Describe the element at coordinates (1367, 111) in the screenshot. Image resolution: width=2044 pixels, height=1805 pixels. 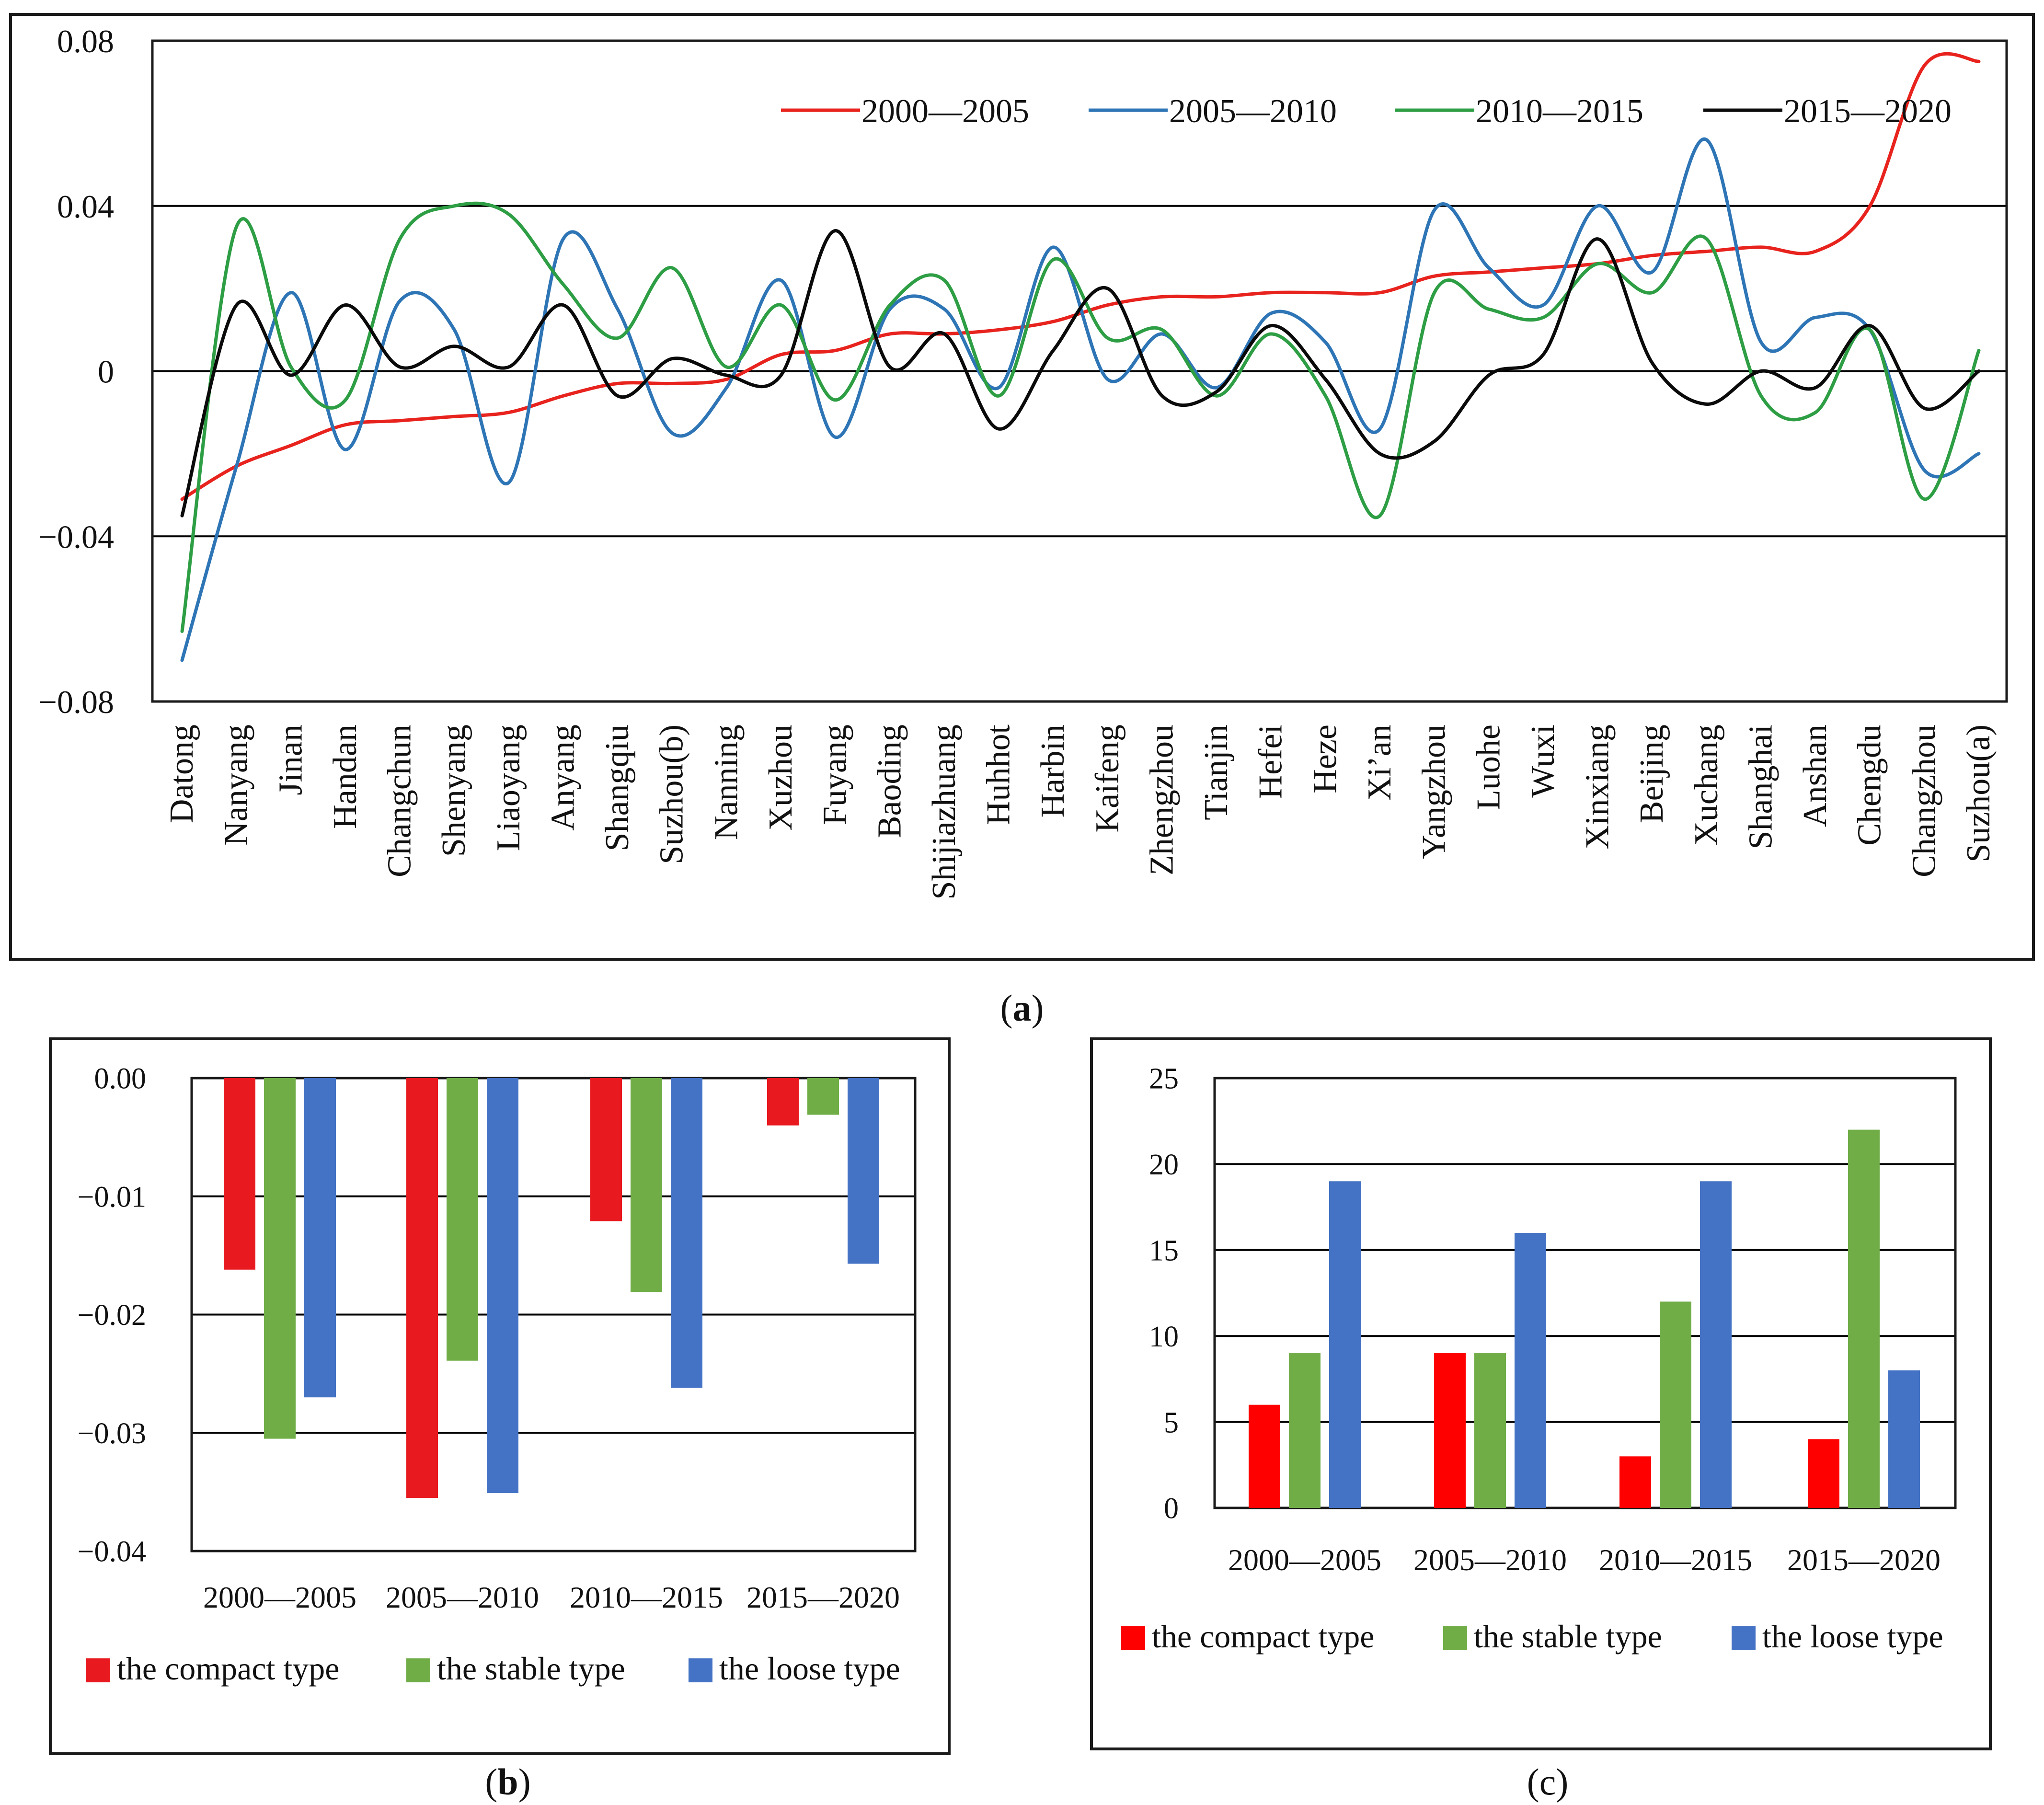
I see `panel-a-legend: 2000—2005 2005—2010 2010—2015 2015—2020` at that location.